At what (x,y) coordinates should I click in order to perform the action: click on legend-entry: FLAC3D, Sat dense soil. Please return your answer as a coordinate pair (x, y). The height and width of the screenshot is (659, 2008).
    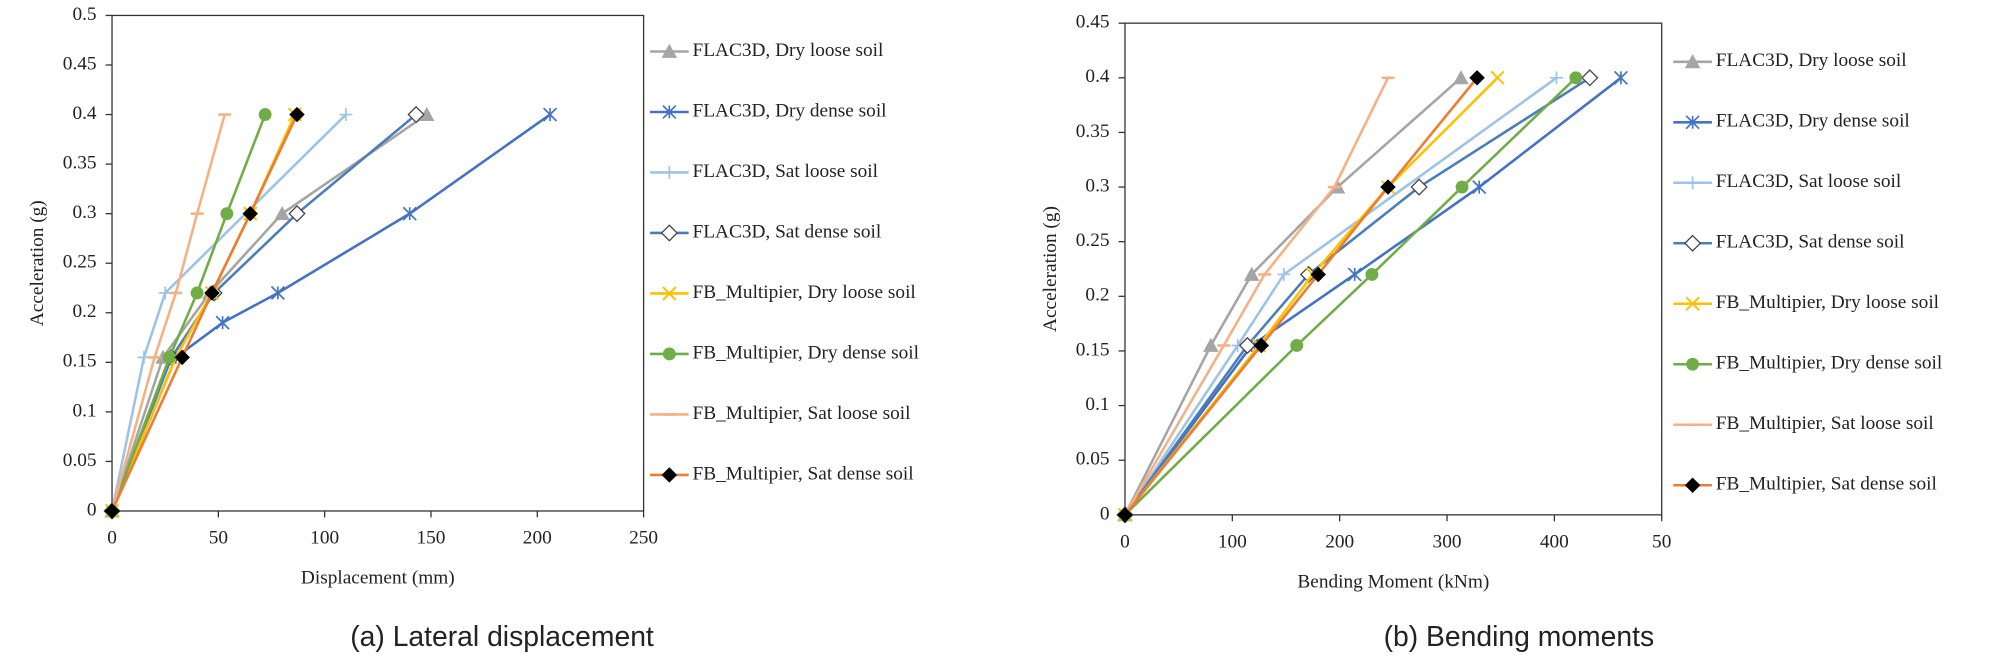
    Looking at the image, I should click on (1788, 242).